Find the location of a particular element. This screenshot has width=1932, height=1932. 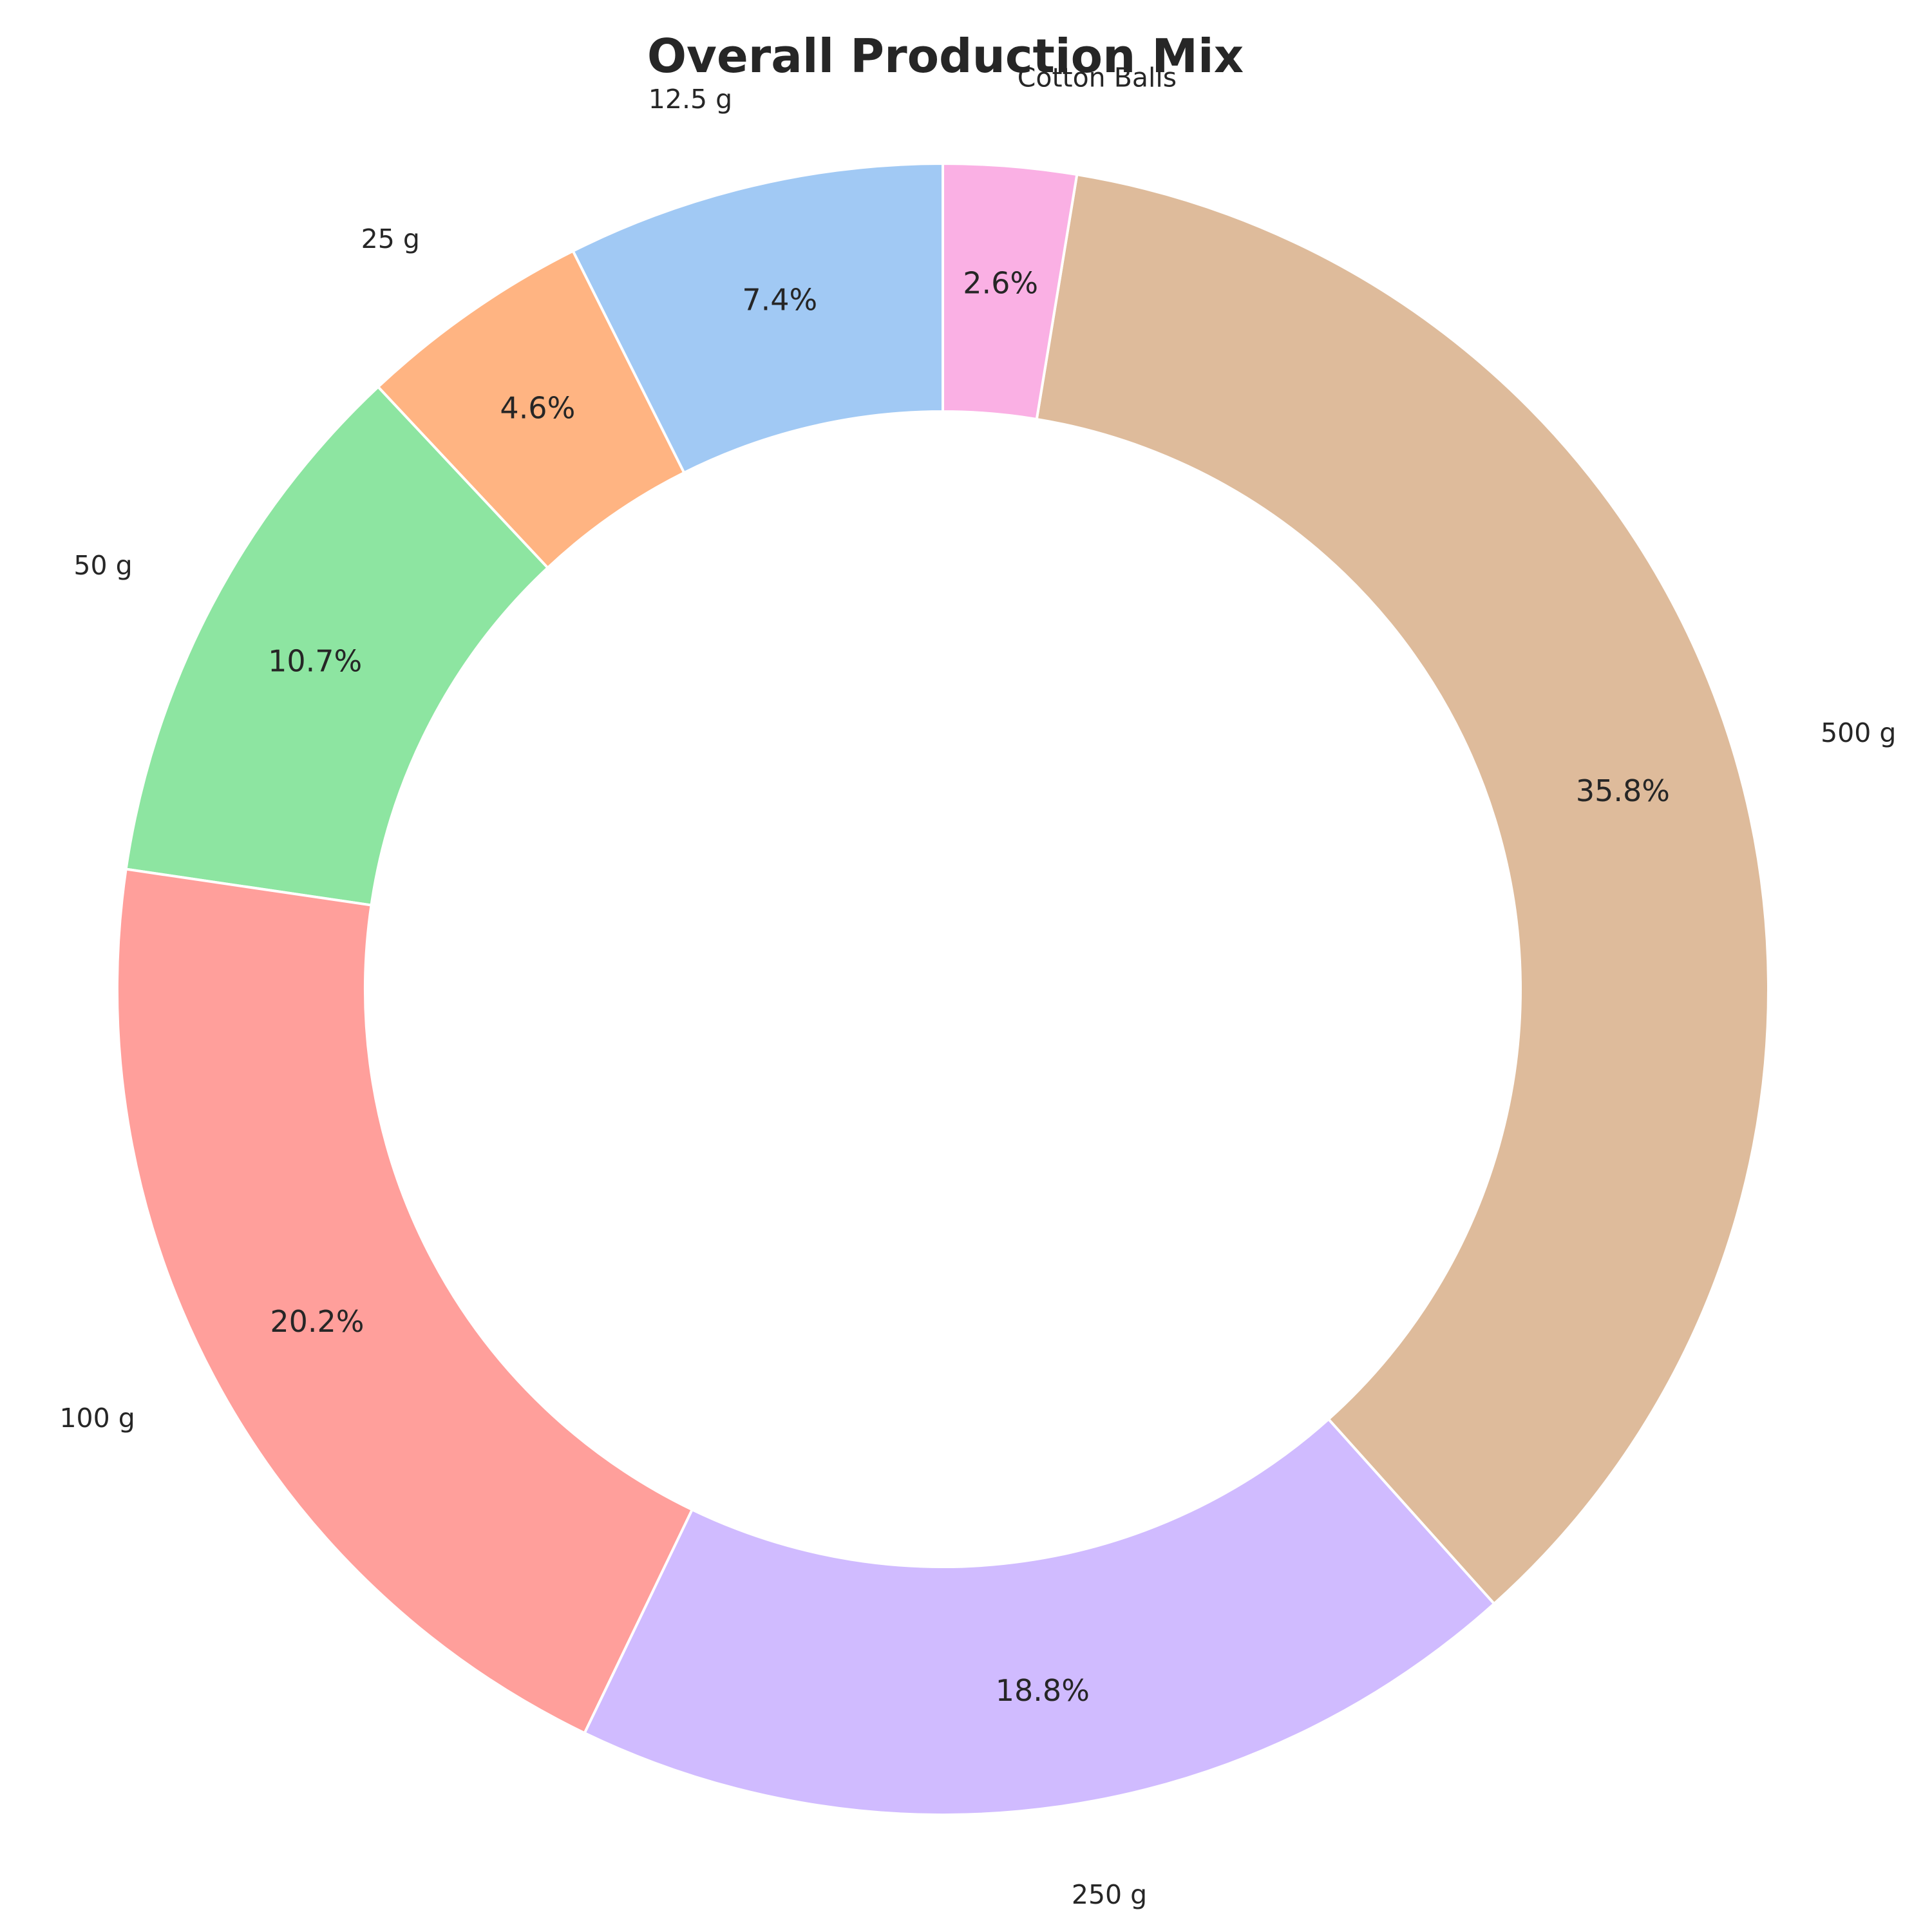

pct-label-cotton-balls: 2.6% is located at coordinates (1001, 283).